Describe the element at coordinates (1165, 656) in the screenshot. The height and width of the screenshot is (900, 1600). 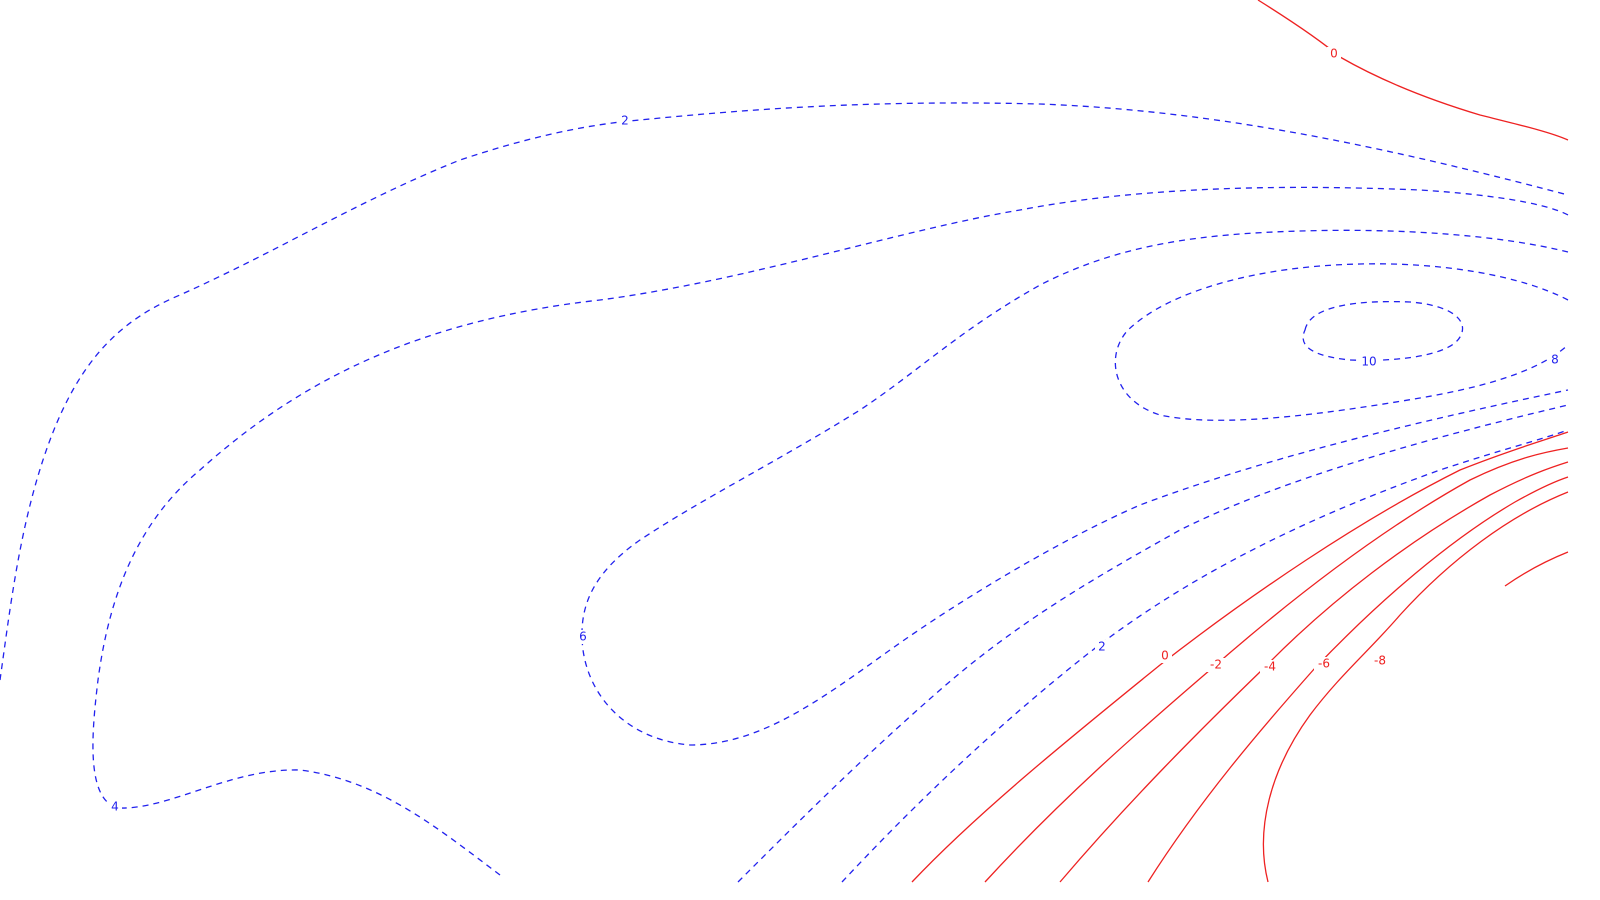
I see `label-zero: 0` at that location.